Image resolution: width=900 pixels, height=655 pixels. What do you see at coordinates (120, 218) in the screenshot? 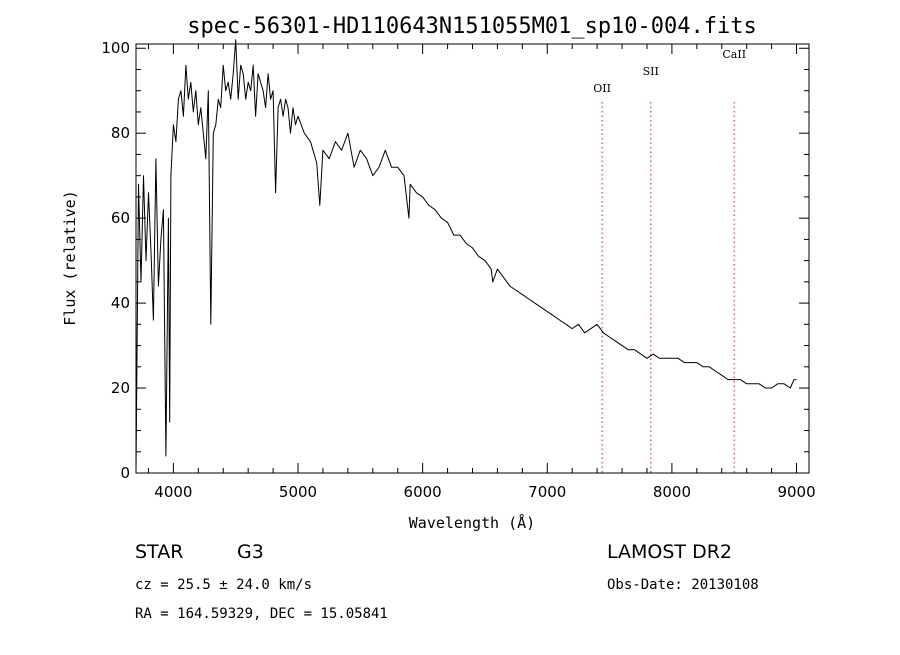
I see `y-tick-label: 60` at bounding box center [120, 218].